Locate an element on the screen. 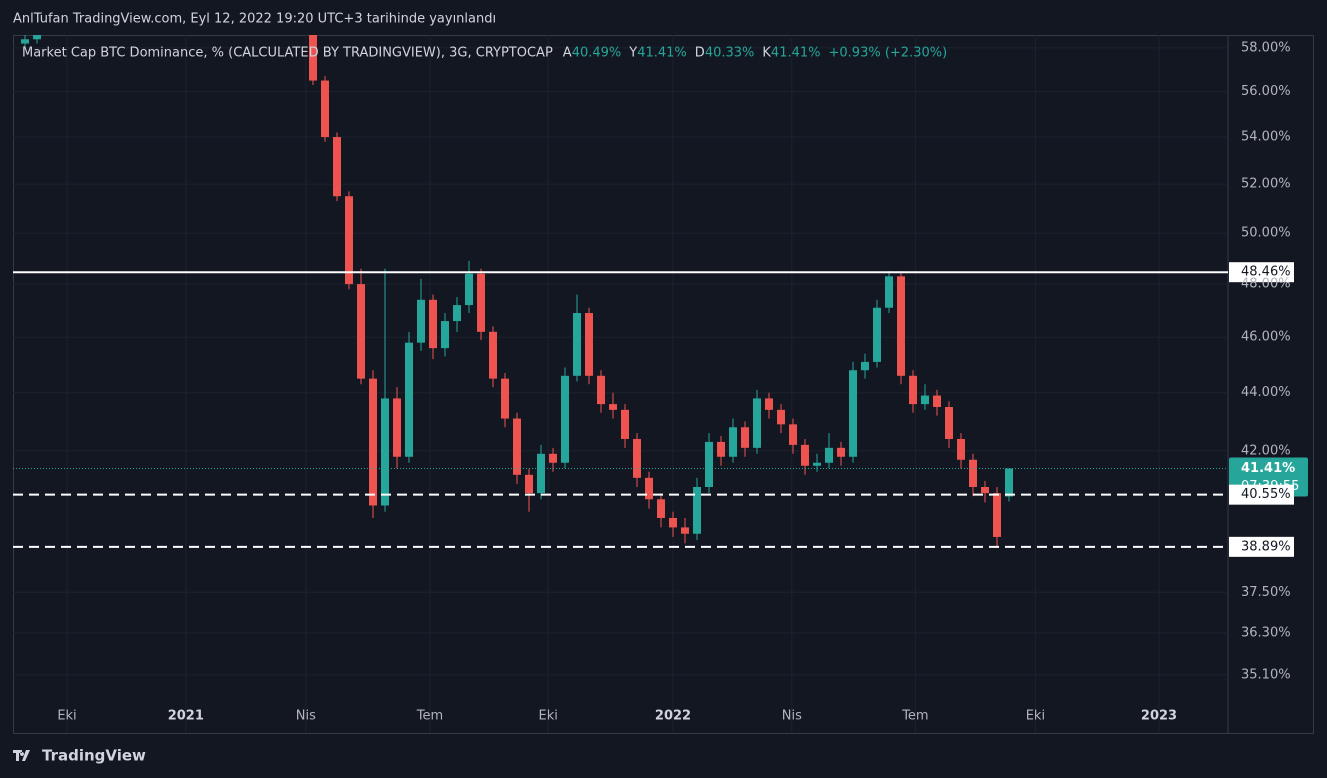  ohlc-key: K is located at coordinates (766, 53).